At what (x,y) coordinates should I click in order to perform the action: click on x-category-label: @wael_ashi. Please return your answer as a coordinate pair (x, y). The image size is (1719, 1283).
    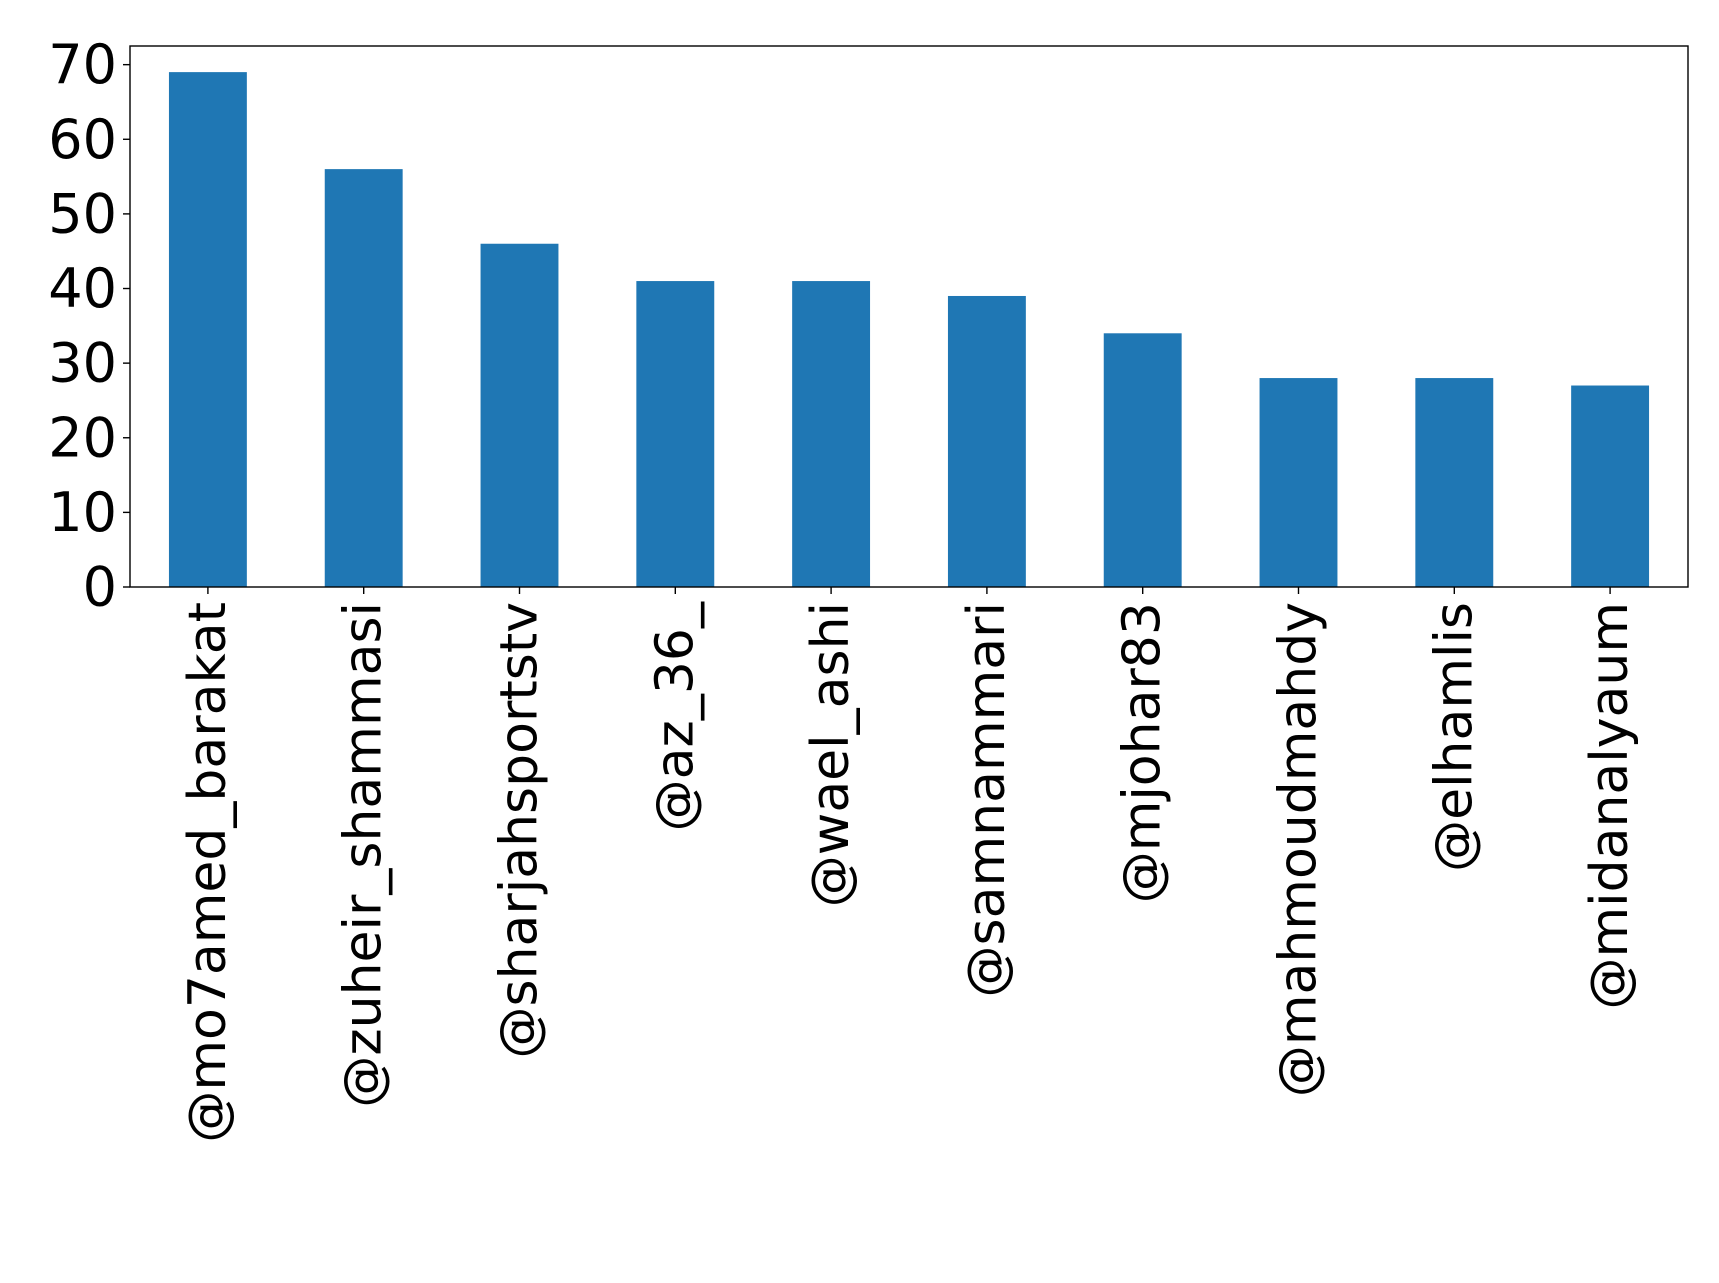
    Looking at the image, I should click on (831, 754).